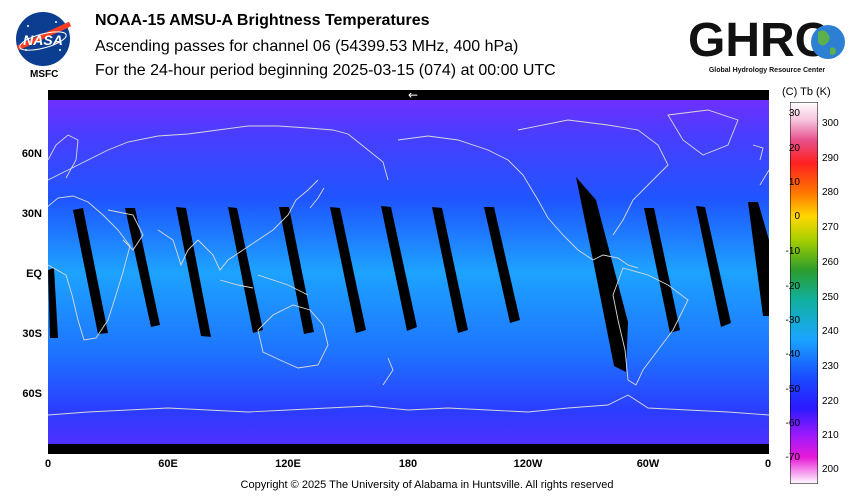 Image resolution: width=854 pixels, height=502 pixels. Describe the element at coordinates (198, 153) in the screenshot. I see `eurasia-north-coast` at that location.